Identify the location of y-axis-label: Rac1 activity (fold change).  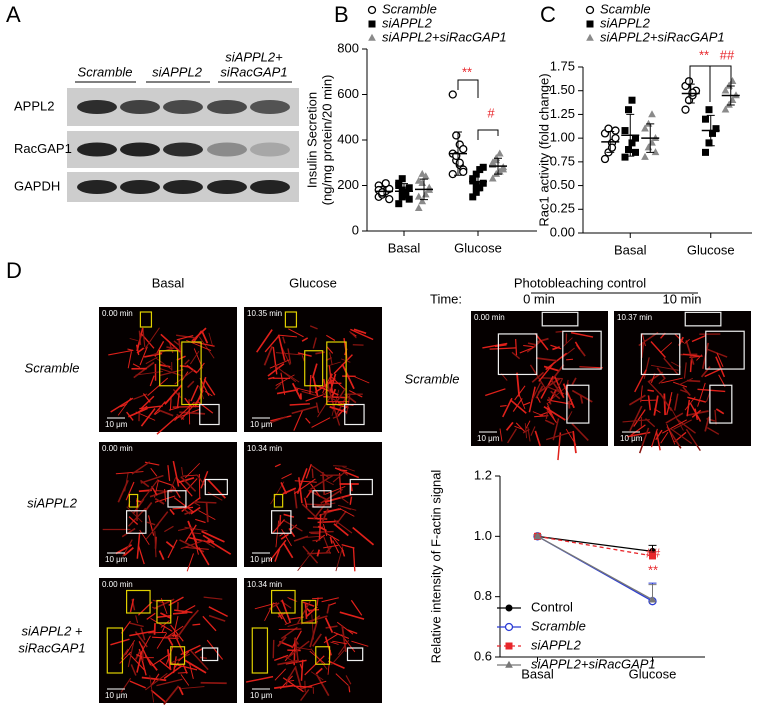
(543, 149).